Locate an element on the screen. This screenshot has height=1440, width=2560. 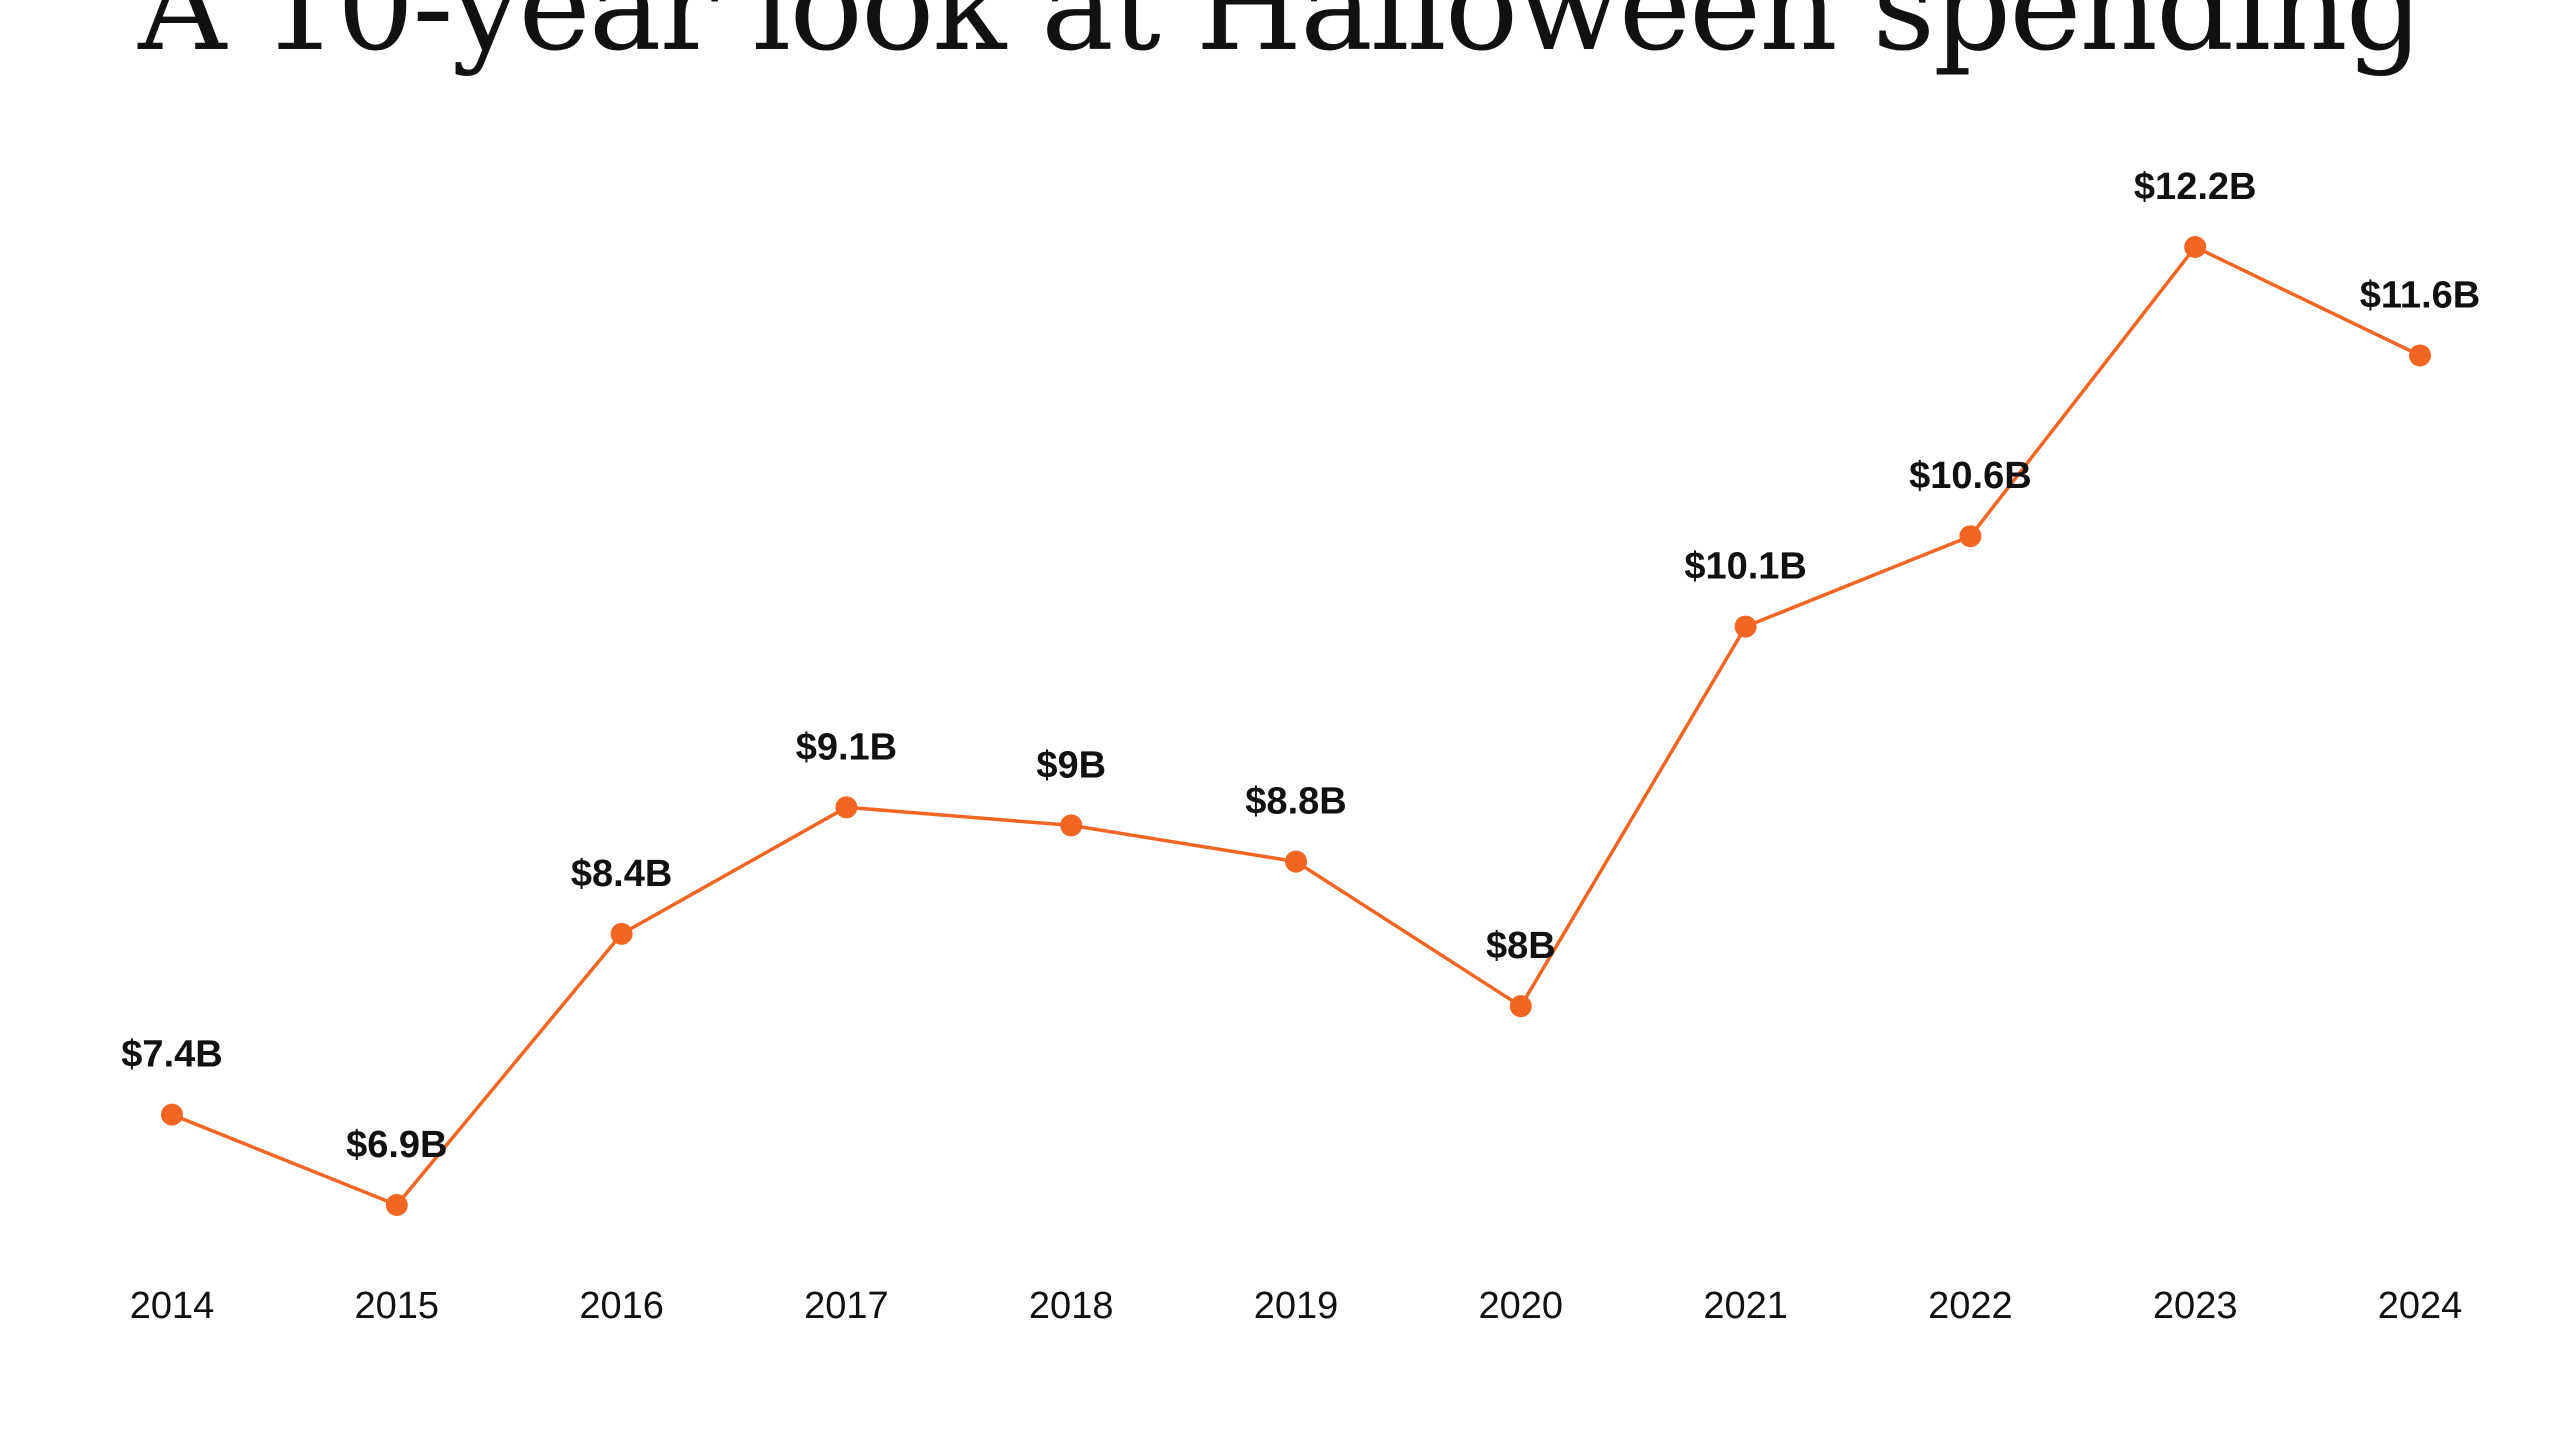
data-label: $12.2B is located at coordinates (2195, 187).